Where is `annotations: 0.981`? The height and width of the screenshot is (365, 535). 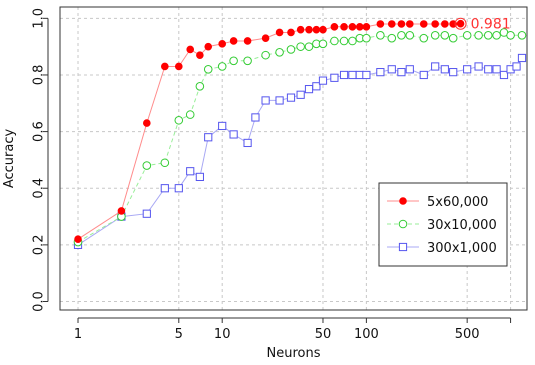 annotations: 0.981 is located at coordinates (482, 25).